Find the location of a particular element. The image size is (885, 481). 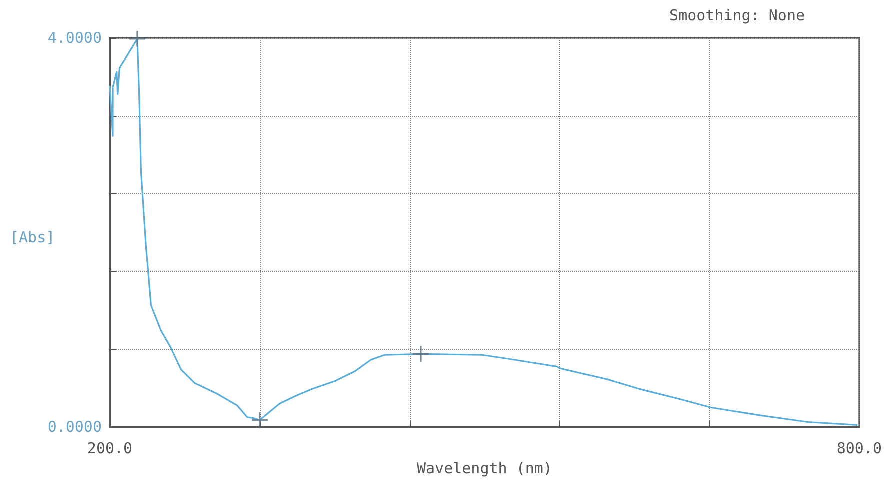

y-tick-label: 4.0000 is located at coordinates (75, 38).